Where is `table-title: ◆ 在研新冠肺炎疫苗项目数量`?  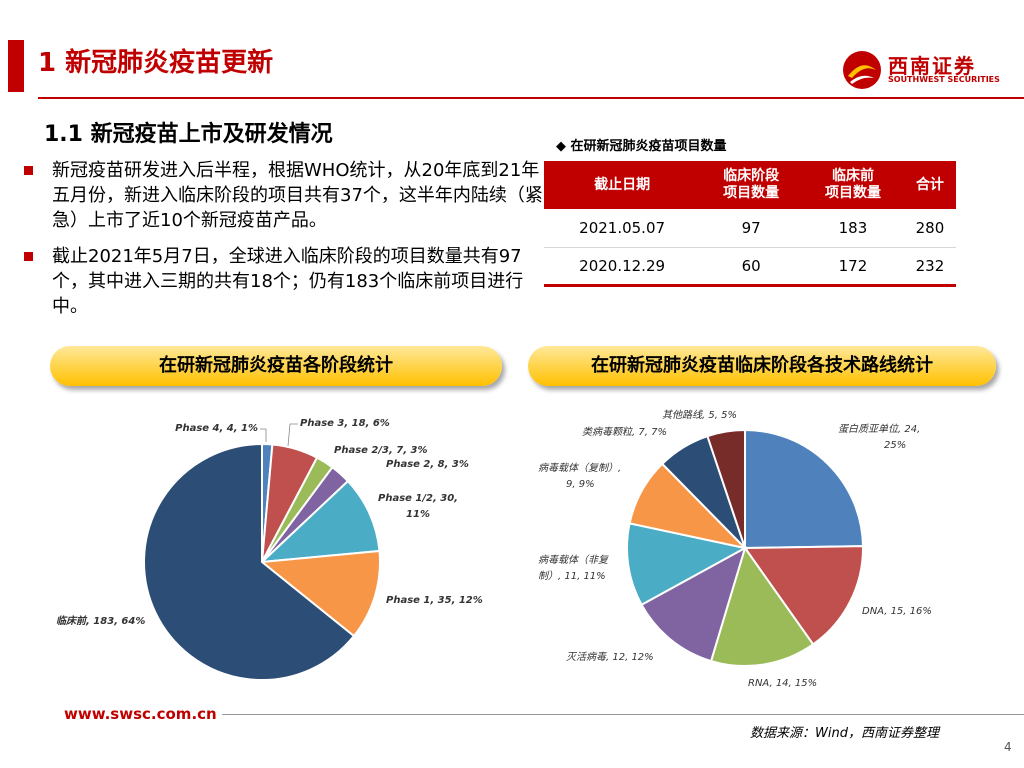
table-title: ◆ 在研新冠肺炎疫苗项目数量 is located at coordinates (641, 146).